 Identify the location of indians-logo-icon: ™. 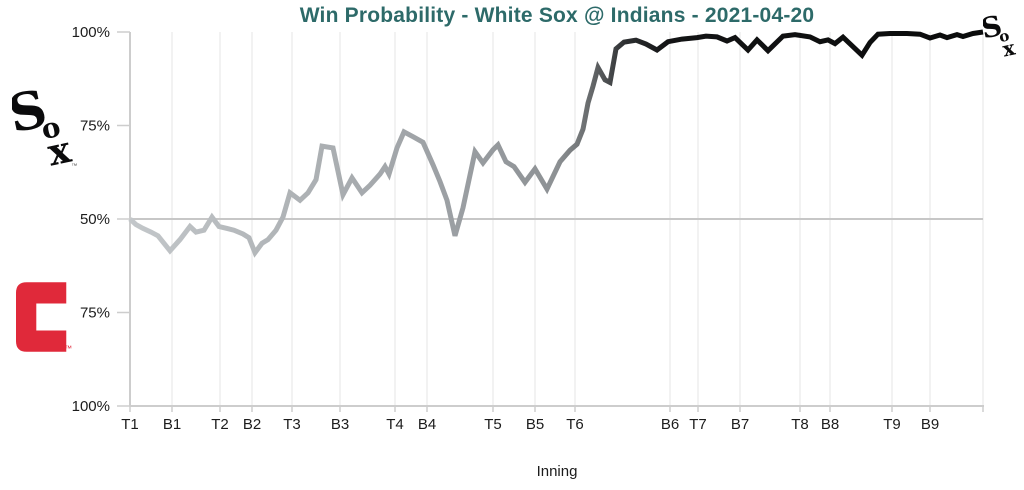
(44, 317).